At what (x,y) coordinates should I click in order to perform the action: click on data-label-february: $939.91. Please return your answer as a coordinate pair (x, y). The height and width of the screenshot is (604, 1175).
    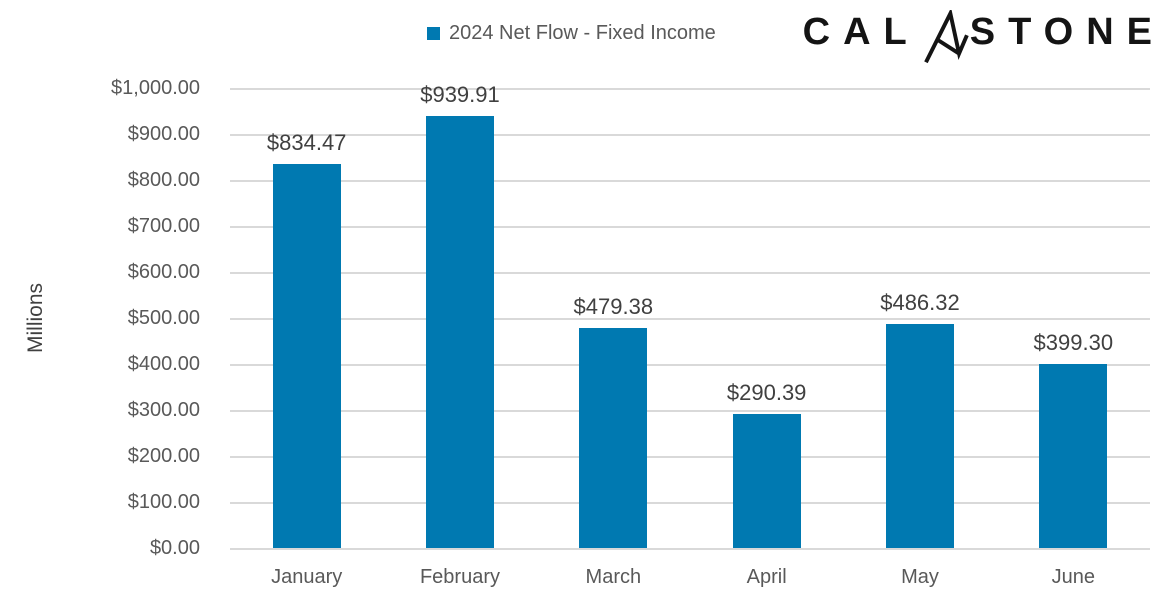
    Looking at the image, I should click on (460, 94).